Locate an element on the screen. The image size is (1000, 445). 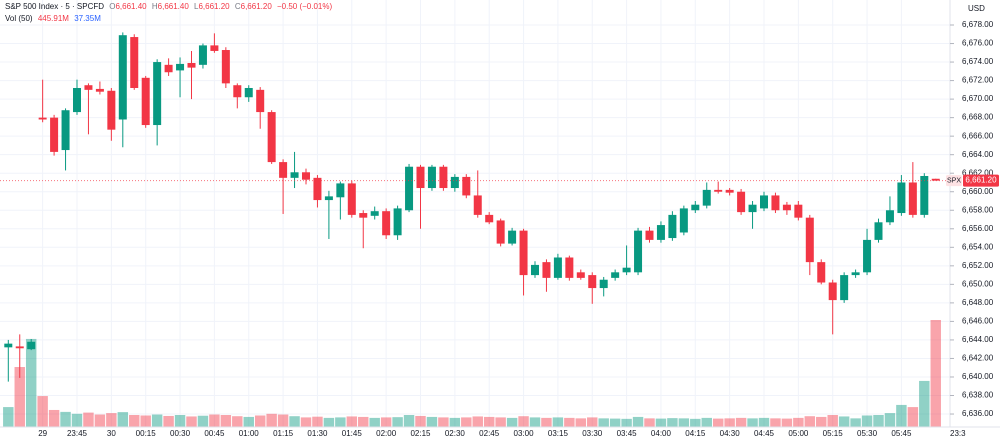
x-tick-label: 30 is located at coordinates (111, 433).